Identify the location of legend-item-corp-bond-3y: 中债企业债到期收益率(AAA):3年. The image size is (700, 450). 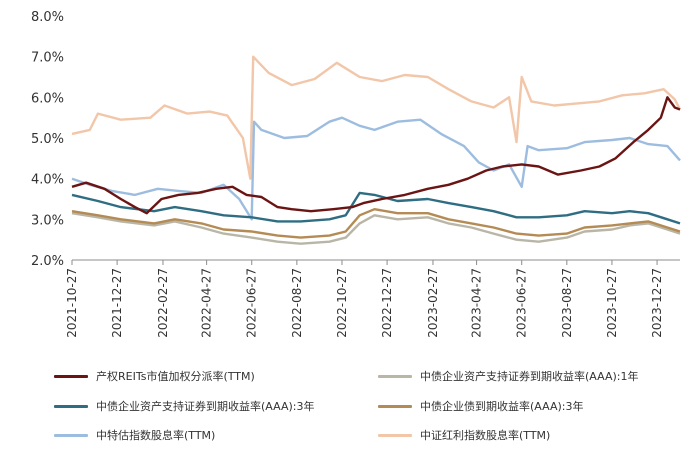
(480, 406).